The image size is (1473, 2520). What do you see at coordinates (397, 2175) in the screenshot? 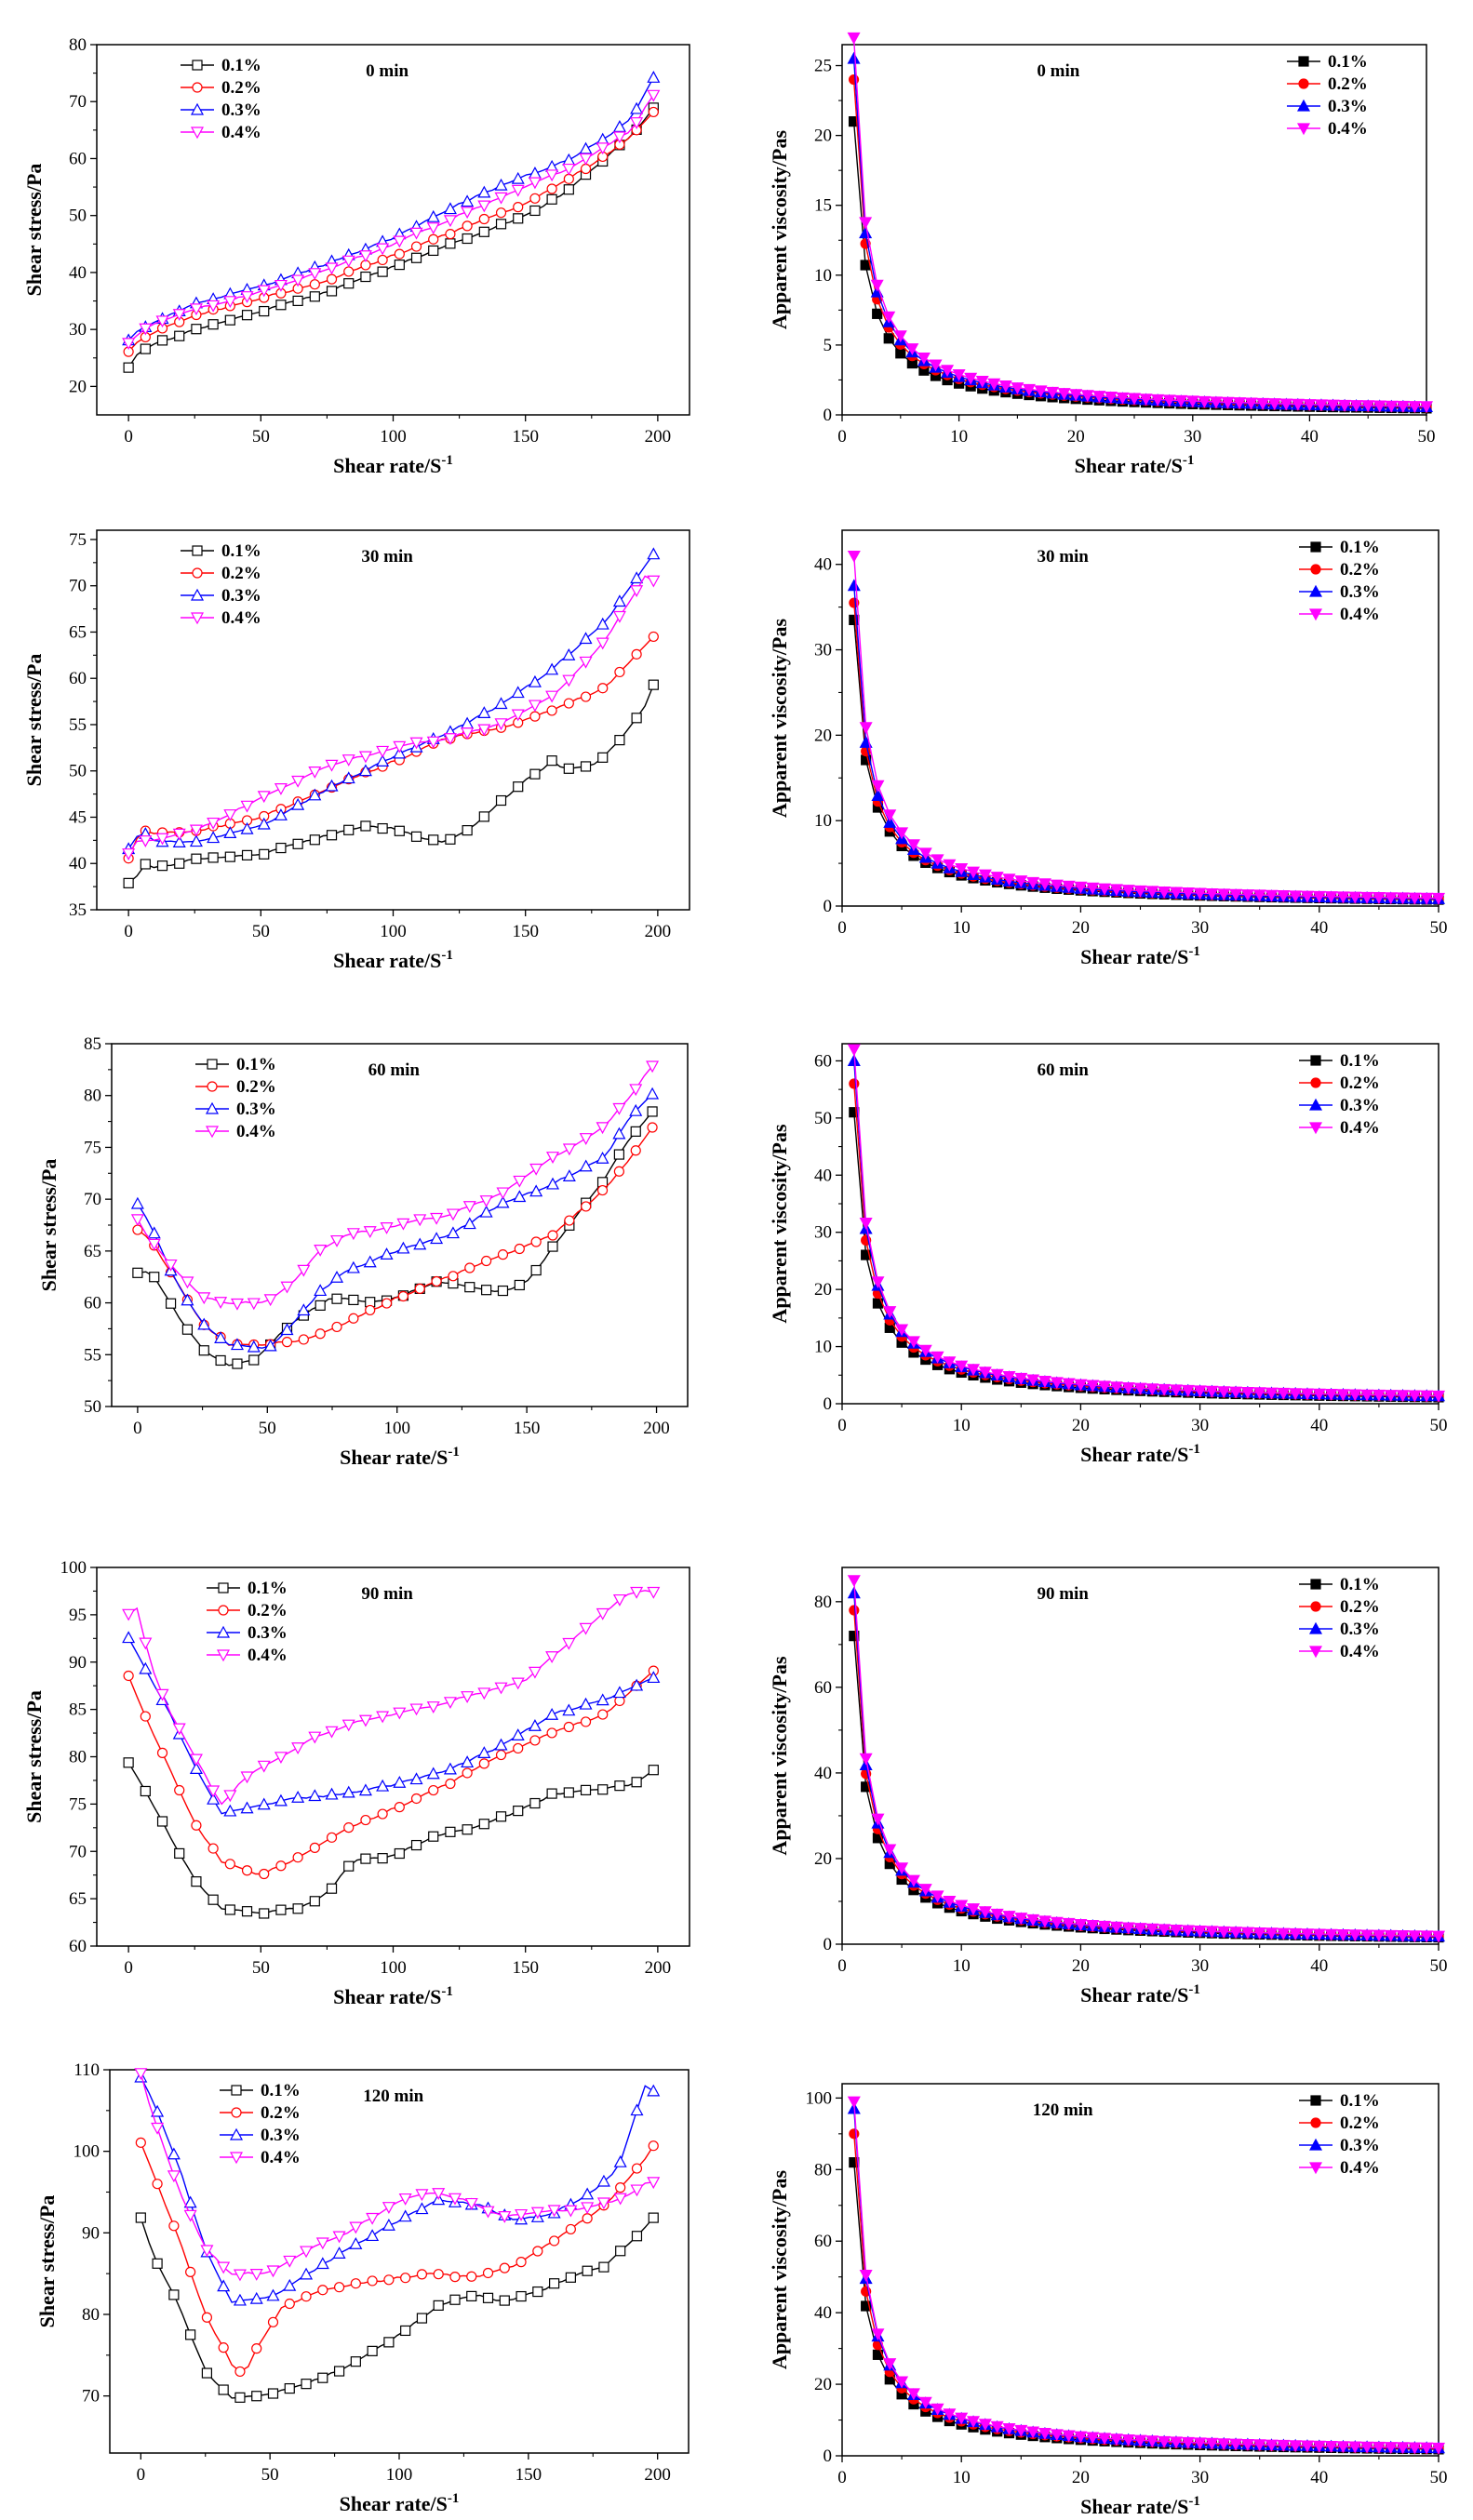
I see `series-0.4%` at bounding box center [397, 2175].